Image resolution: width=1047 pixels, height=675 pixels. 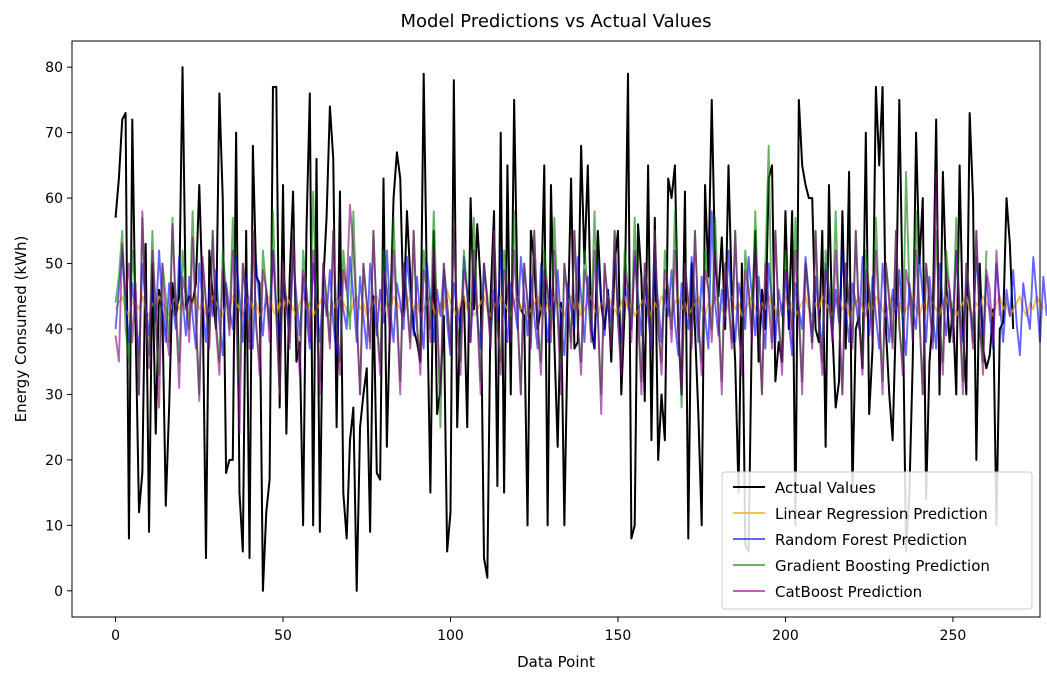 I want to click on legend-label: Linear Regression Prediction, so click(x=881, y=514).